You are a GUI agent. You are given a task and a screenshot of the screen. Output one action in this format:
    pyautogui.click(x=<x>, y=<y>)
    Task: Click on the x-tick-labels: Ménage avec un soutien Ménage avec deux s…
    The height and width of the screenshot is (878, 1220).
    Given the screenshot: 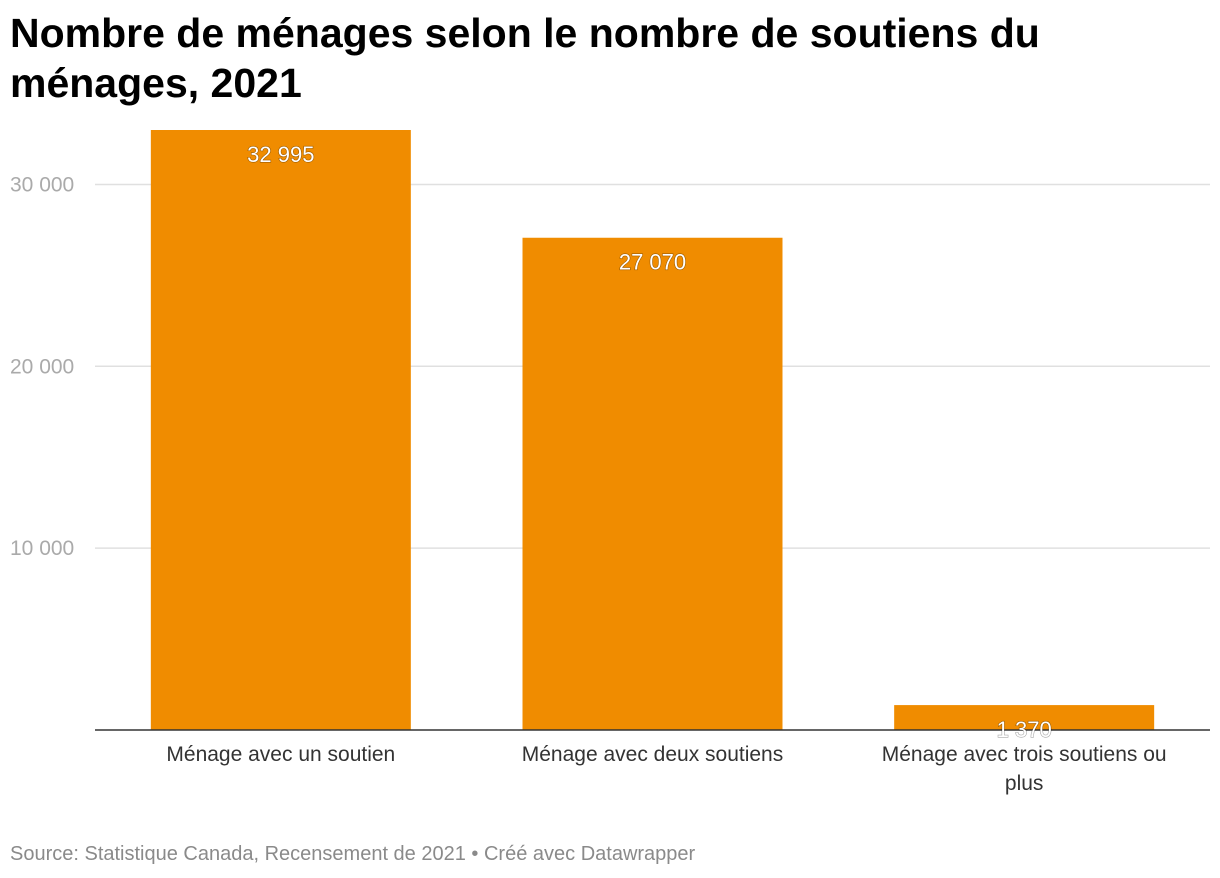 What is the action you would take?
    pyautogui.click(x=666, y=769)
    